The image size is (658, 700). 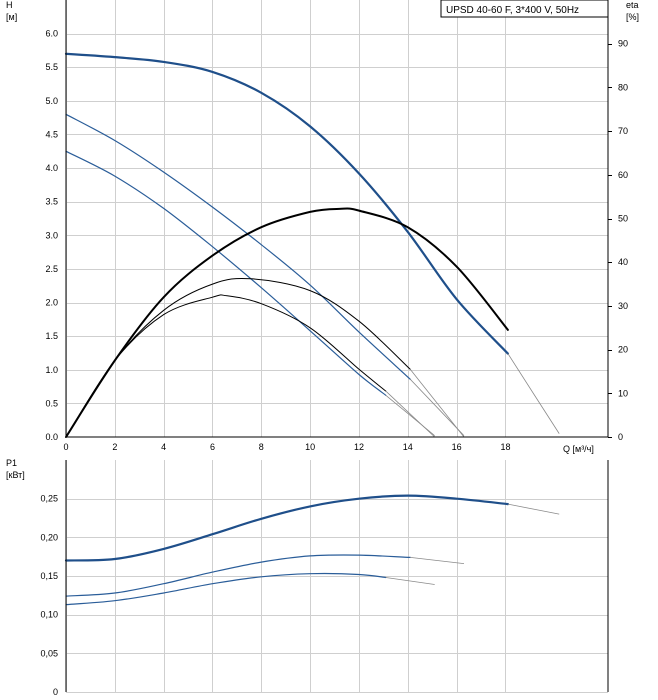 What do you see at coordinates (620, 437) in the screenshot?
I see `eta-tick-label: 0` at bounding box center [620, 437].